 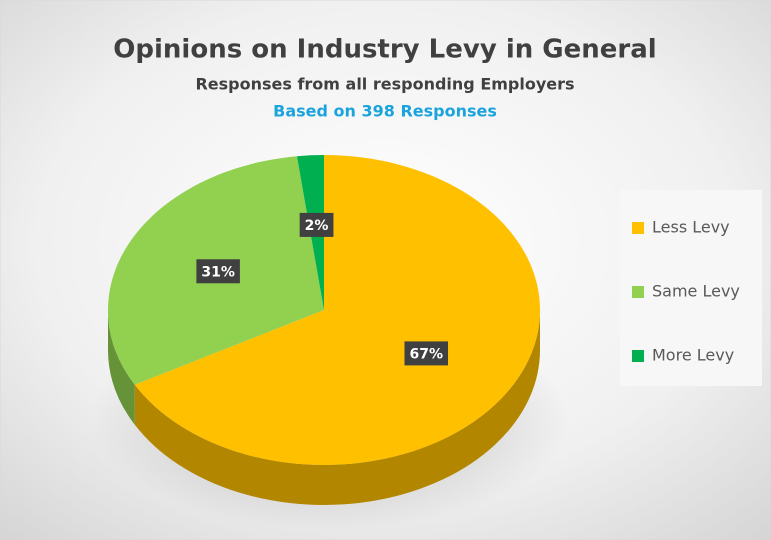 I want to click on data-label: 31%, so click(x=218, y=272).